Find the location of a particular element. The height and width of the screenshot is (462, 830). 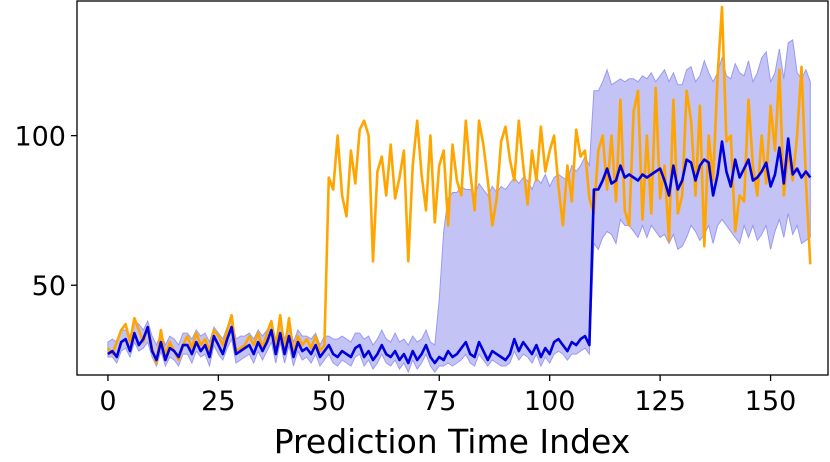

x-tick-label: 100 is located at coordinates (550, 401).